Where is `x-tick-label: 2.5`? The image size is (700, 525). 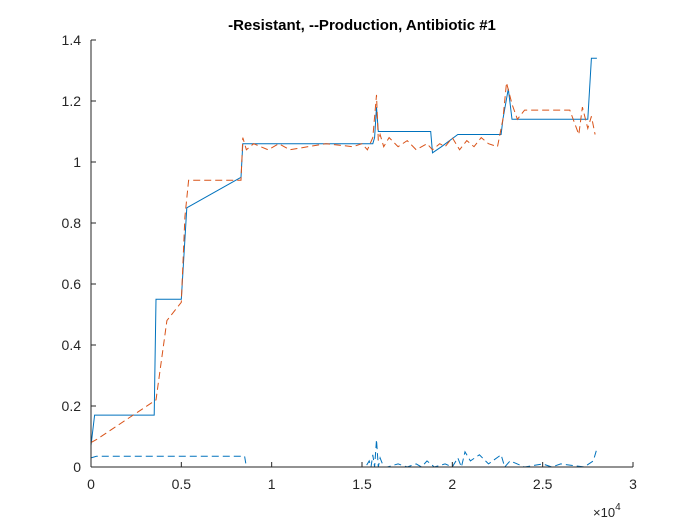 x-tick-label: 2.5 is located at coordinates (543, 484).